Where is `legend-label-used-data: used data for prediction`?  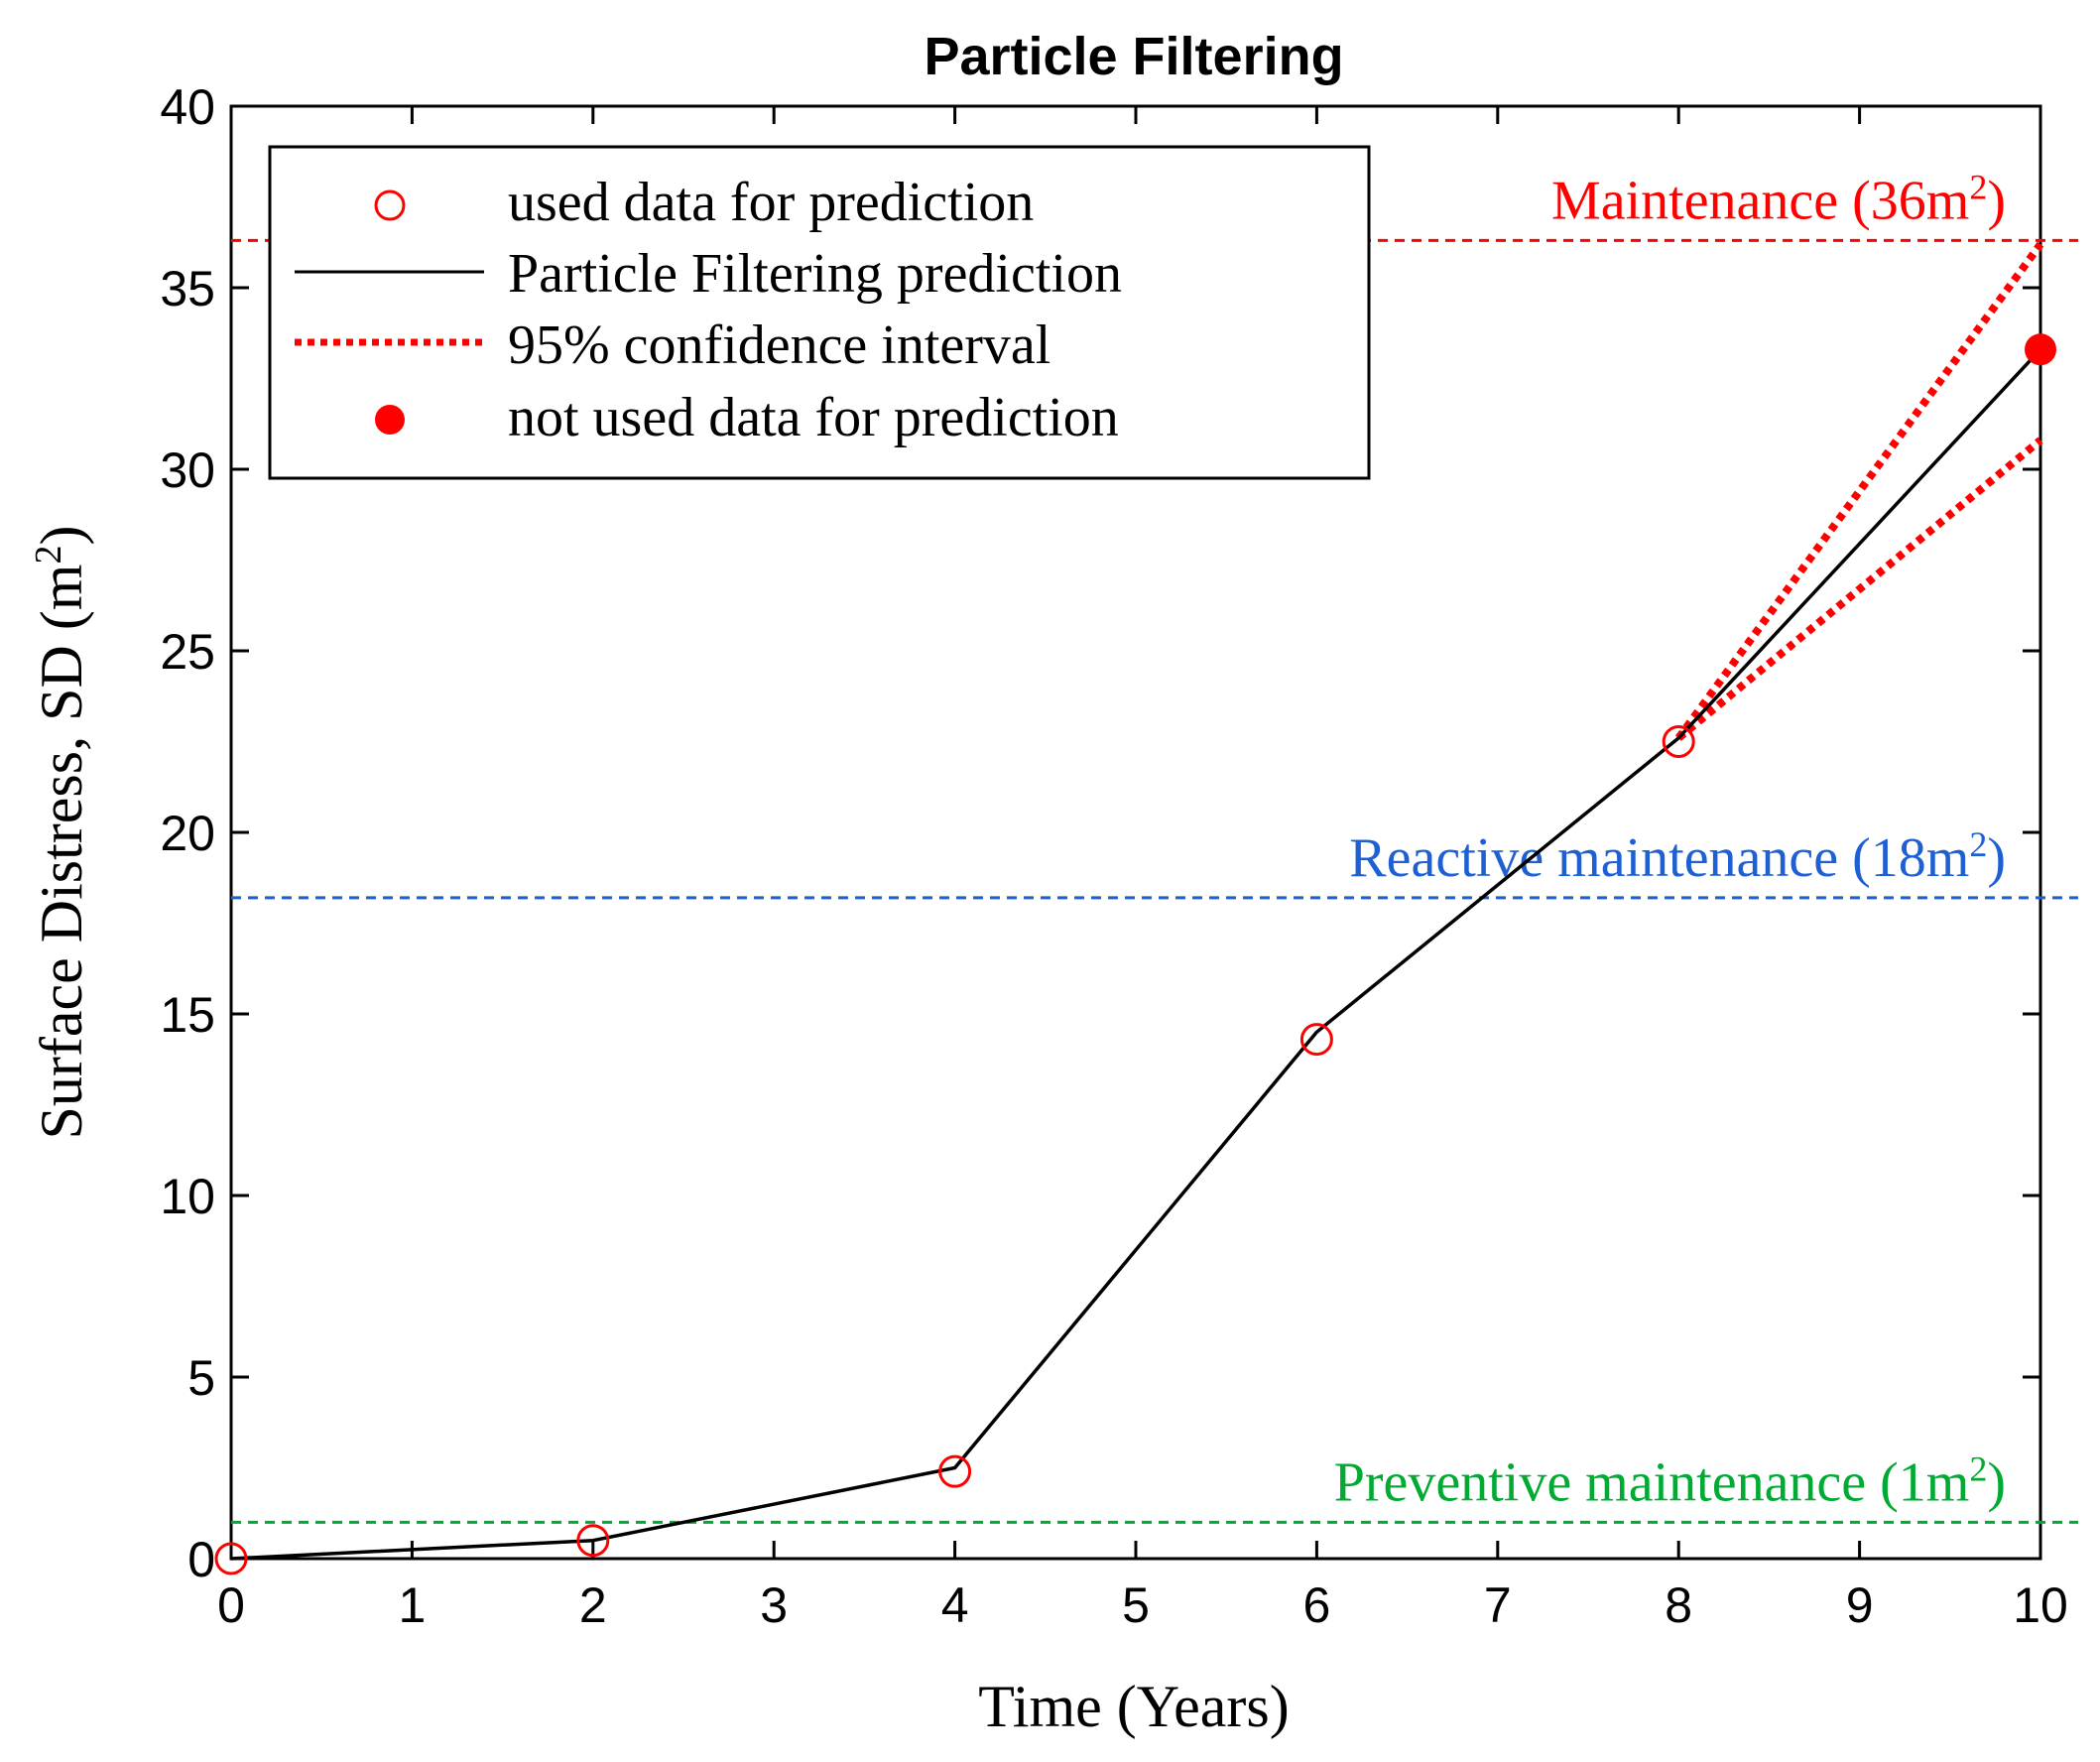
legend-label-used-data: used data for prediction is located at coordinates (771, 202).